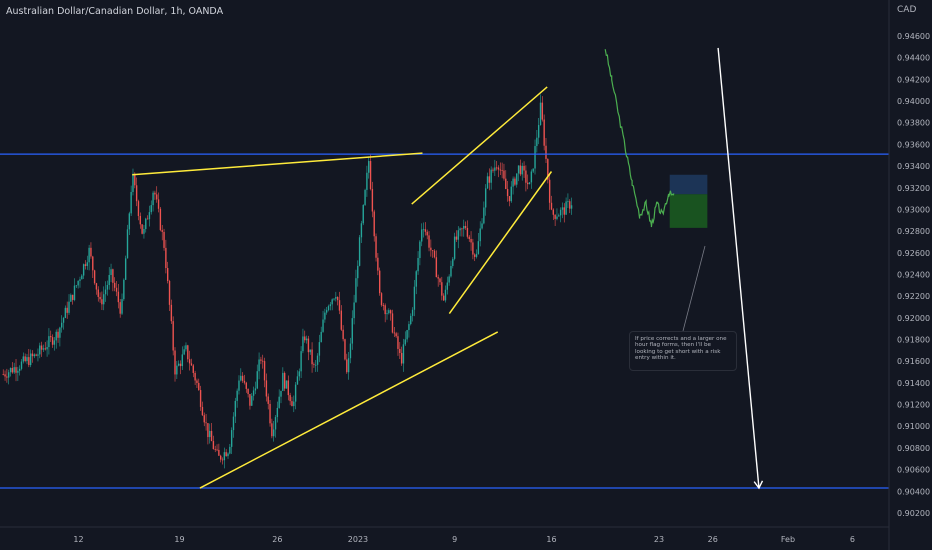 The height and width of the screenshot is (550, 932). What do you see at coordinates (913, 491) in the screenshot?
I see `price-tick-label: 0.90400` at bounding box center [913, 491].